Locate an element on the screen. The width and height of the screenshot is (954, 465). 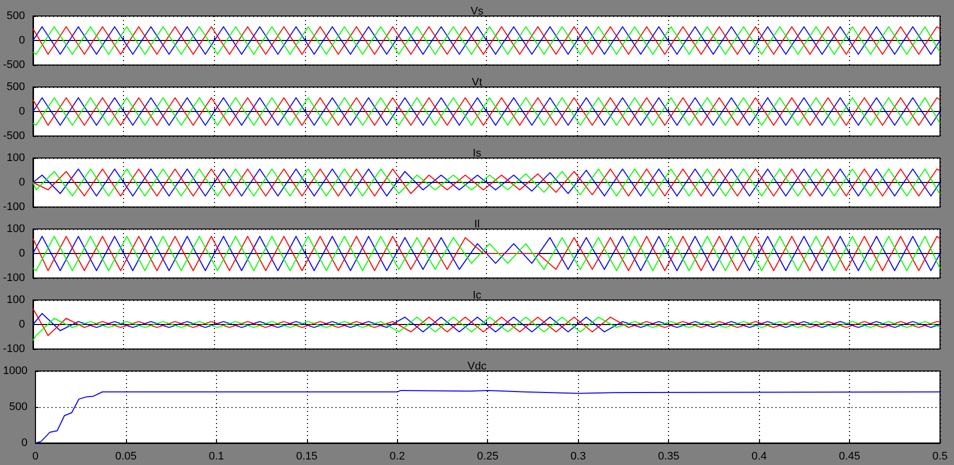
chart-title: Vs is located at coordinates (477, 12).